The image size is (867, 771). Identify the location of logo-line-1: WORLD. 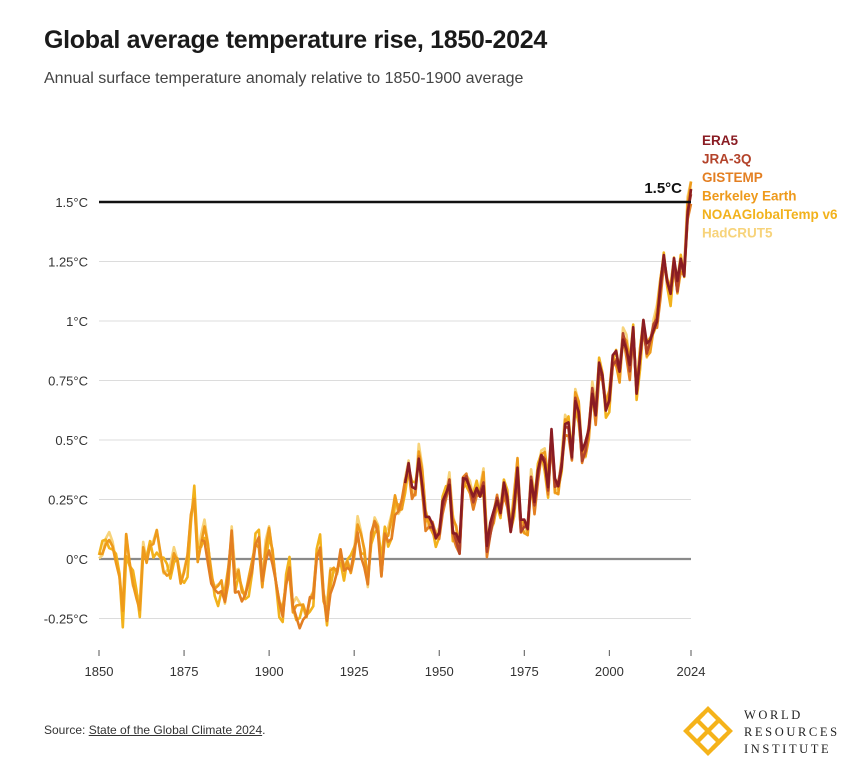
(773, 715).